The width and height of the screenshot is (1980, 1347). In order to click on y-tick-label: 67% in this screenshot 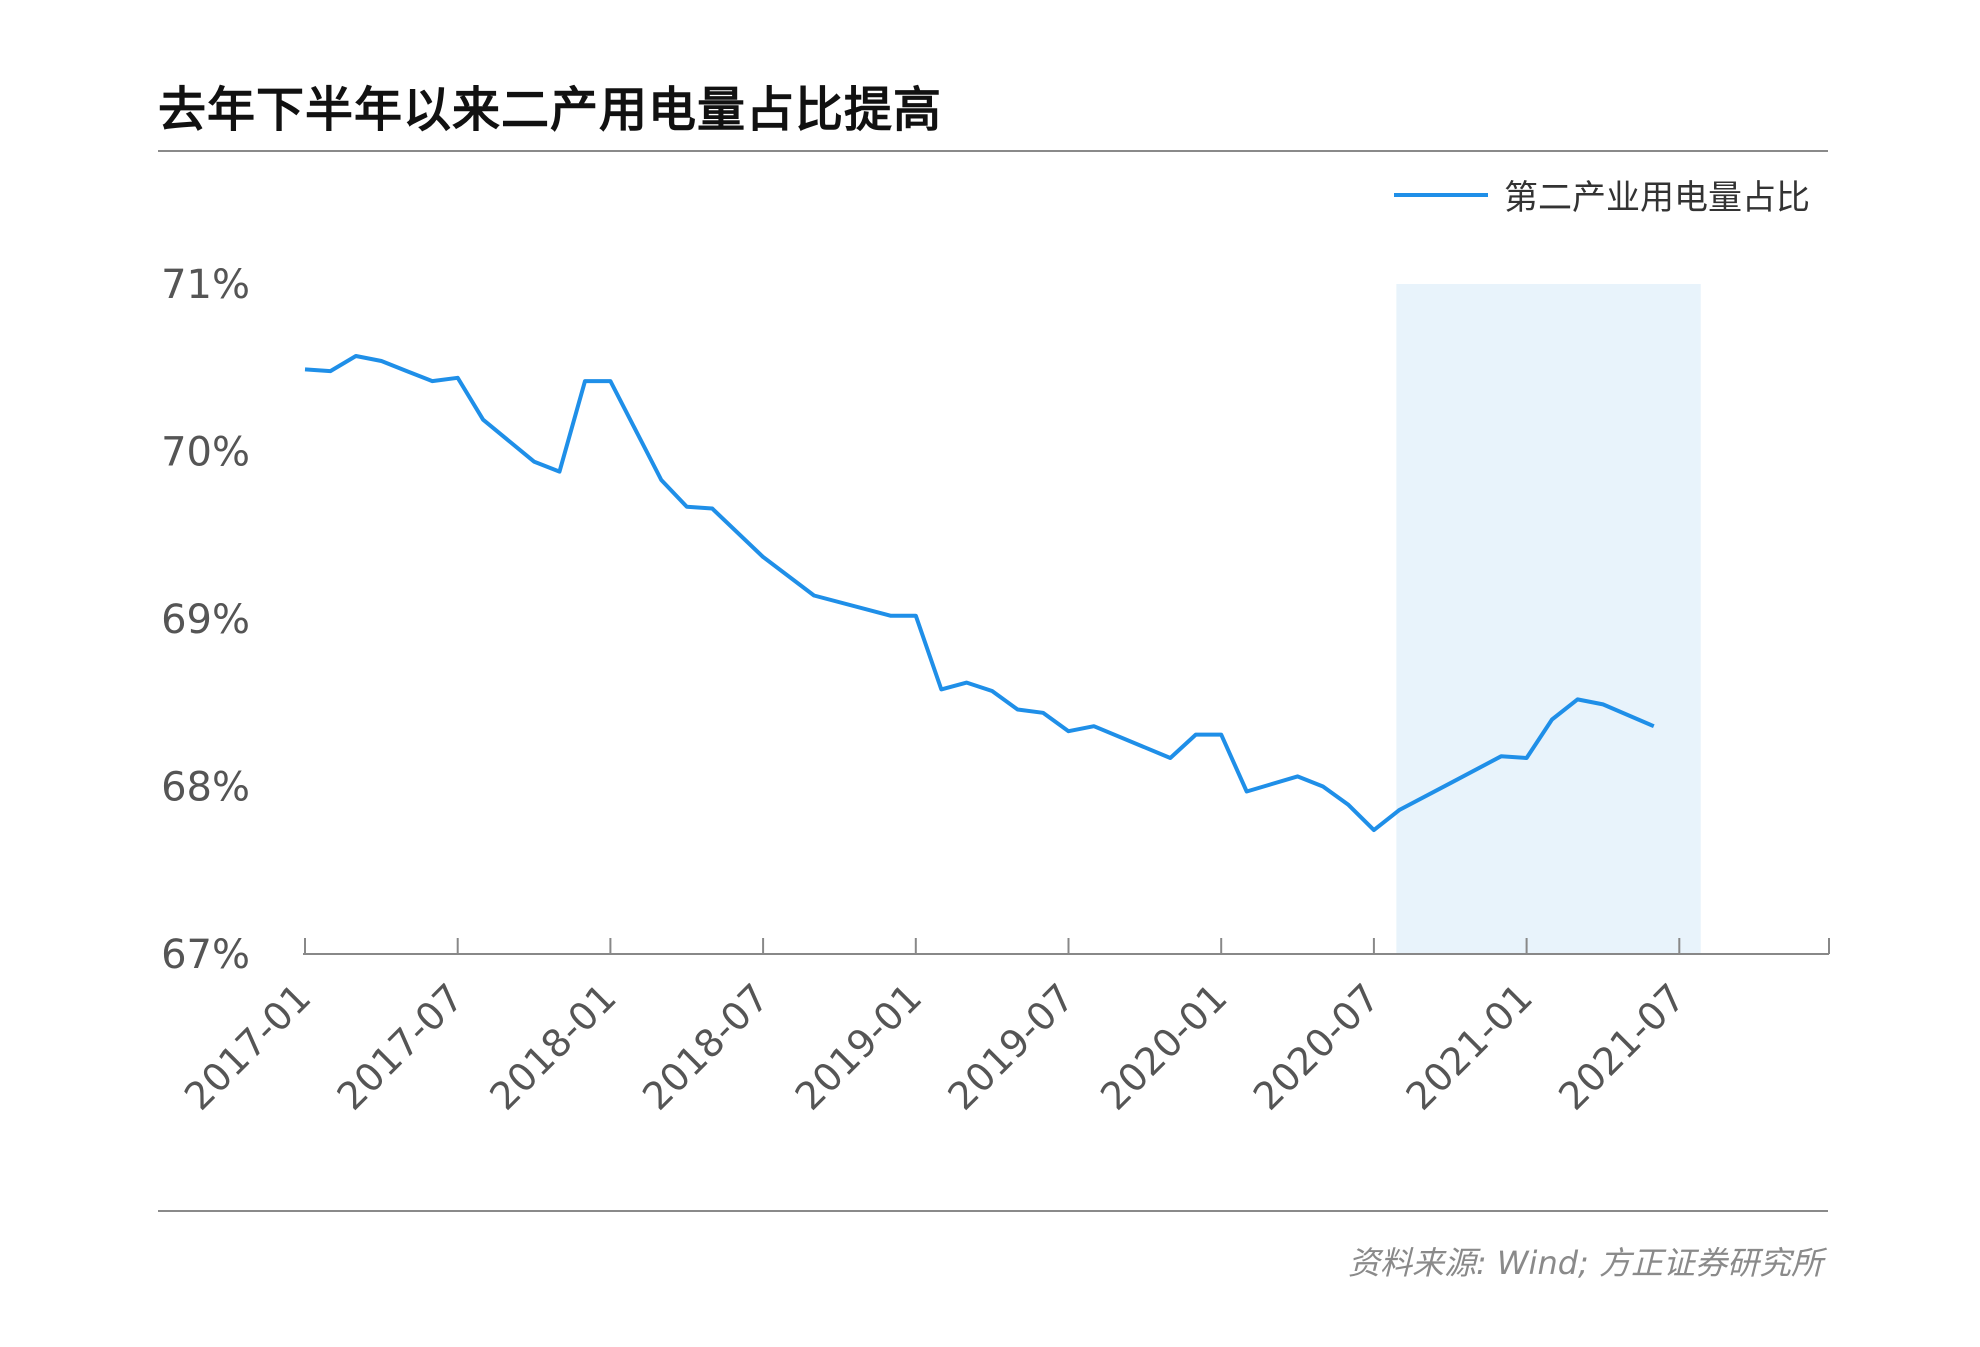, I will do `click(205, 955)`.